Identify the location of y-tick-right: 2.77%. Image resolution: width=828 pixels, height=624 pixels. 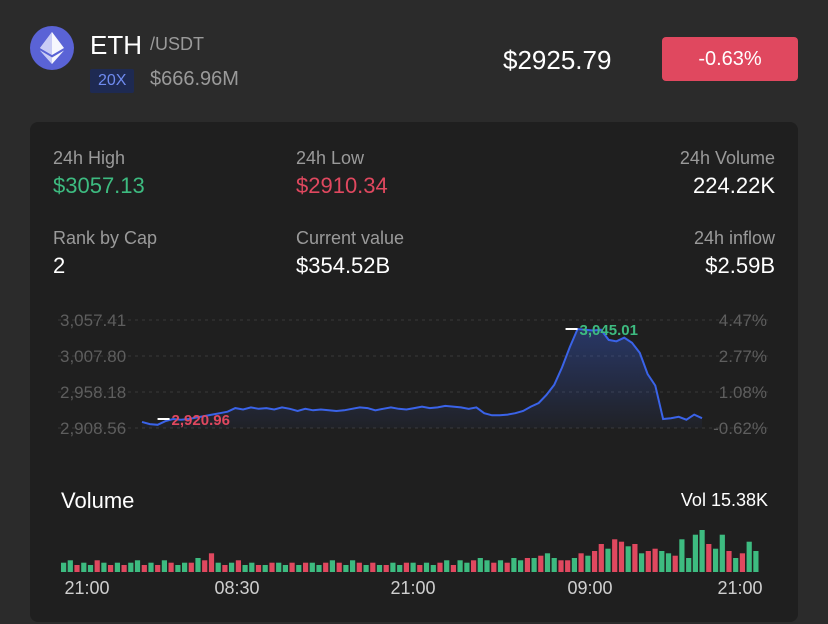
(743, 356).